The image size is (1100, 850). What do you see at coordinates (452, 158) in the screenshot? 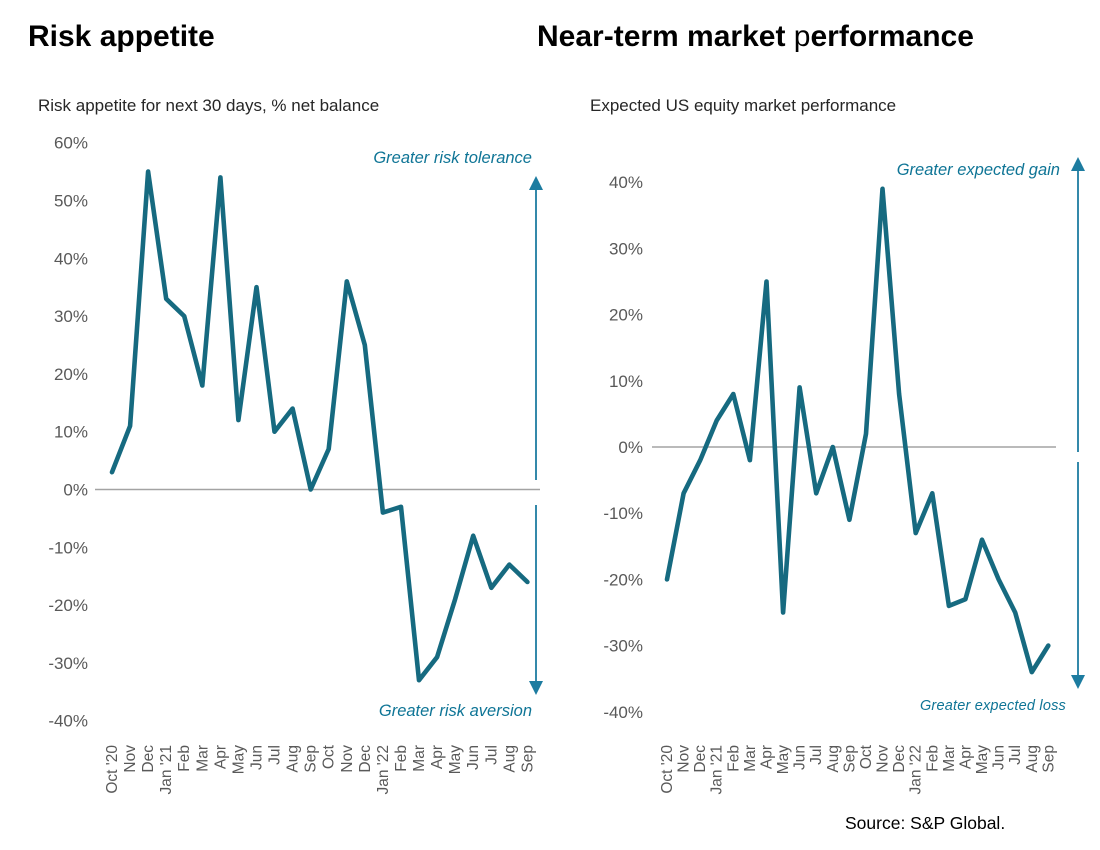
I see `left-annotation-risk-tolerance: Greater risk tolerance` at bounding box center [452, 158].